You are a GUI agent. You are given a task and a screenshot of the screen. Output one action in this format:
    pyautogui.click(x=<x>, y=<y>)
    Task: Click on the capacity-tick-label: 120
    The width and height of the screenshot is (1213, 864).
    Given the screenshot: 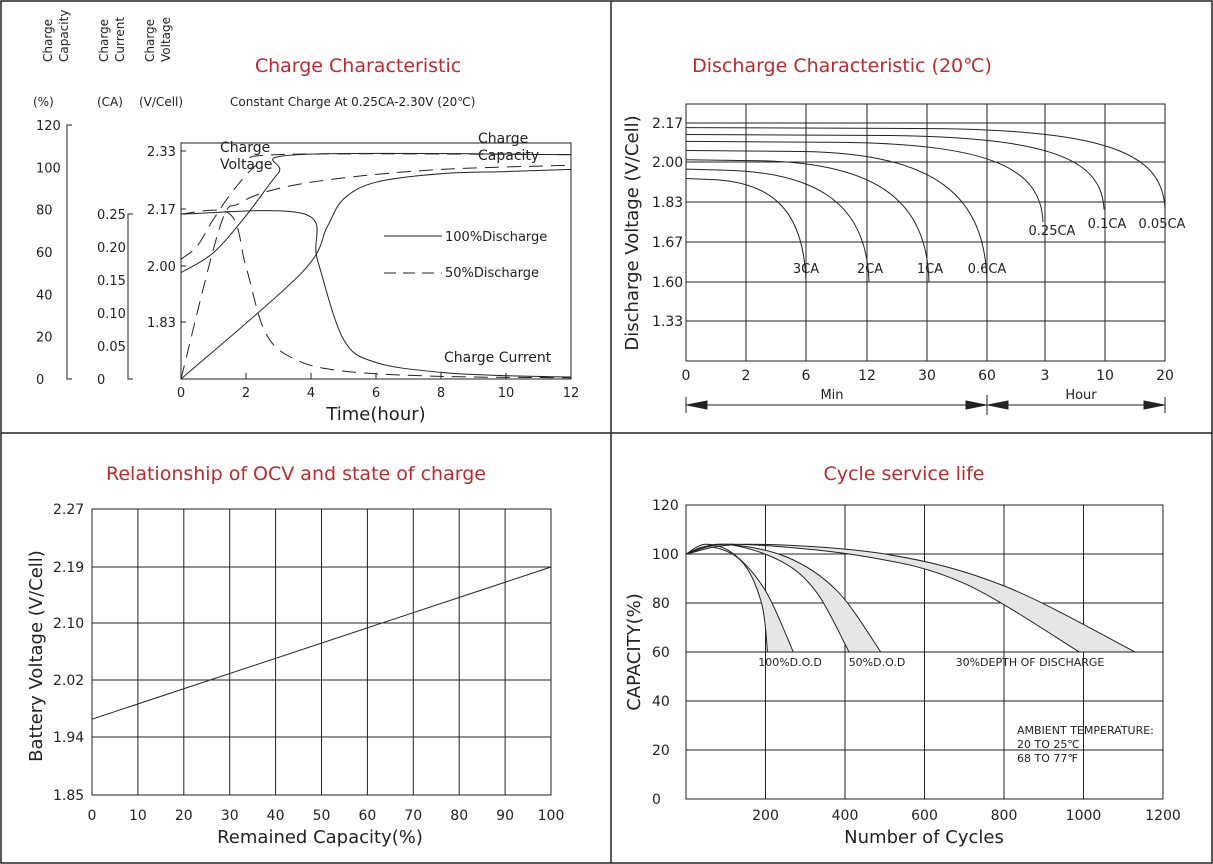 What is the action you would take?
    pyautogui.click(x=48, y=126)
    